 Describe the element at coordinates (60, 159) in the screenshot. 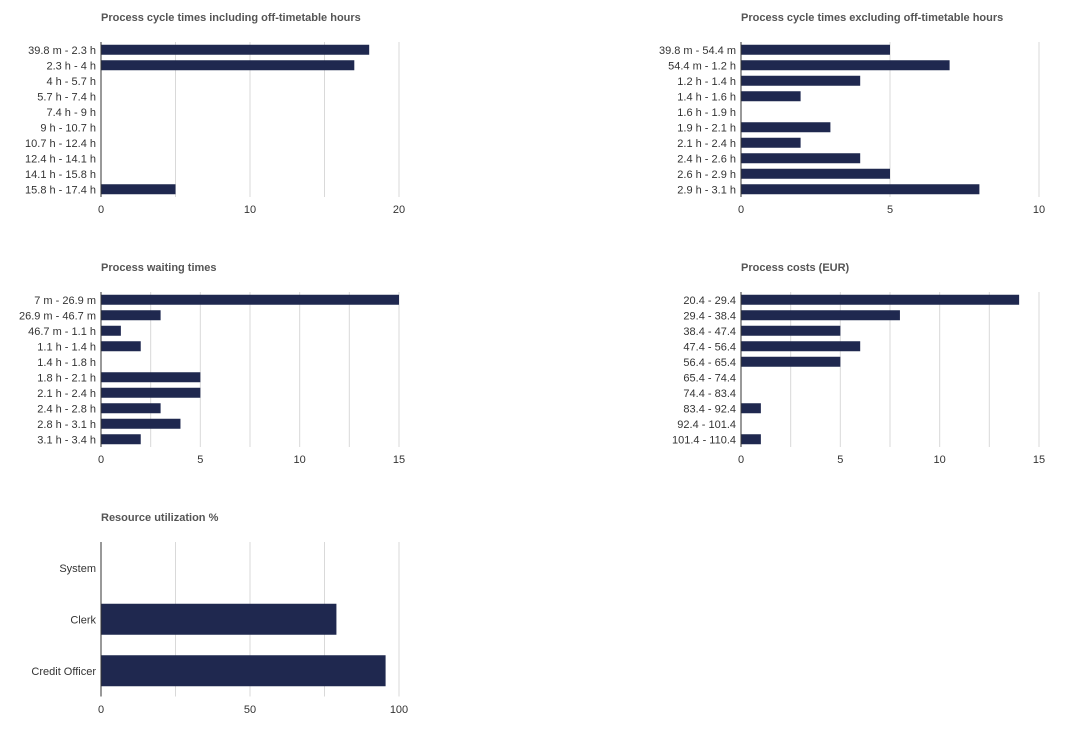

I see `category-label: 12.4 h - 14.1 h` at that location.